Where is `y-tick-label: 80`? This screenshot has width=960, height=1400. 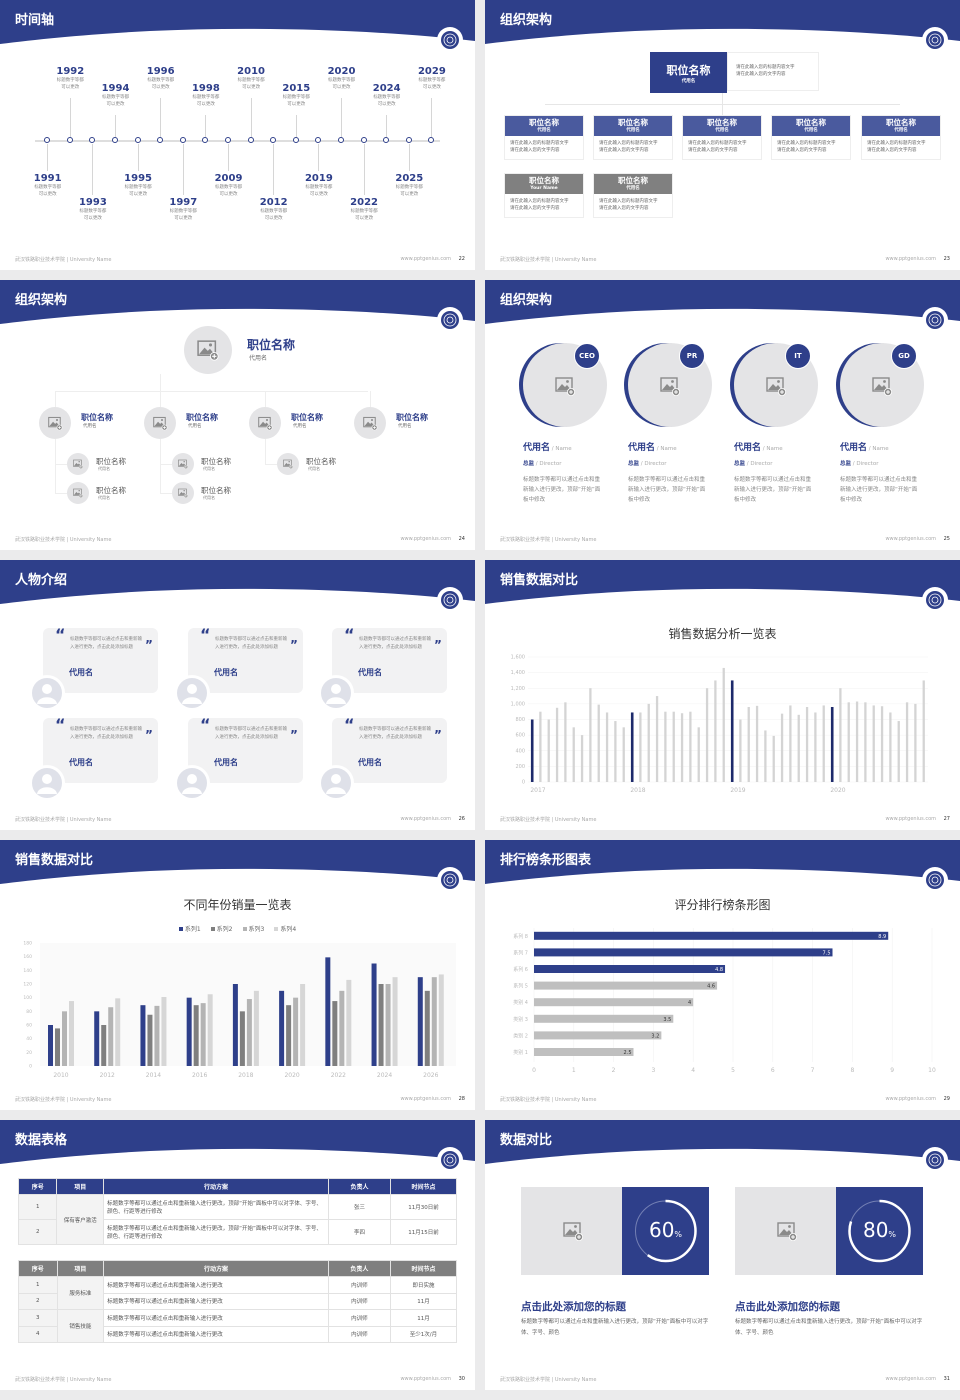 y-tick-label: 80 is located at coordinates (29, 1012).